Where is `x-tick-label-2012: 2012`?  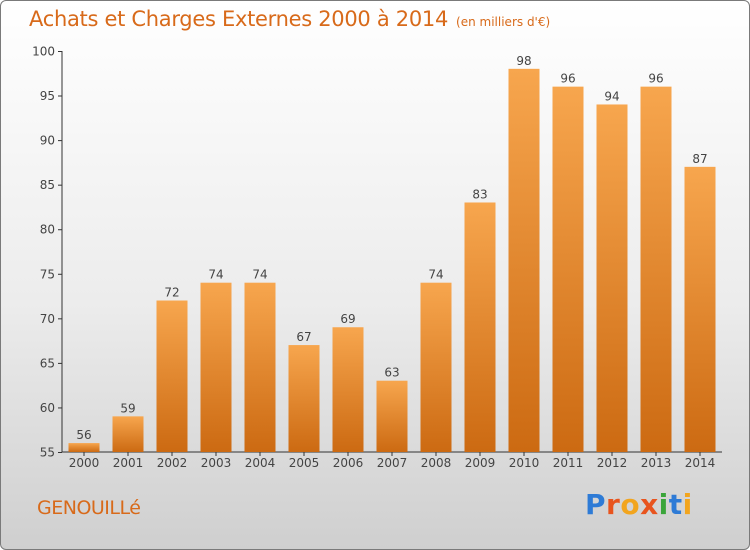
x-tick-label-2012: 2012 is located at coordinates (612, 463).